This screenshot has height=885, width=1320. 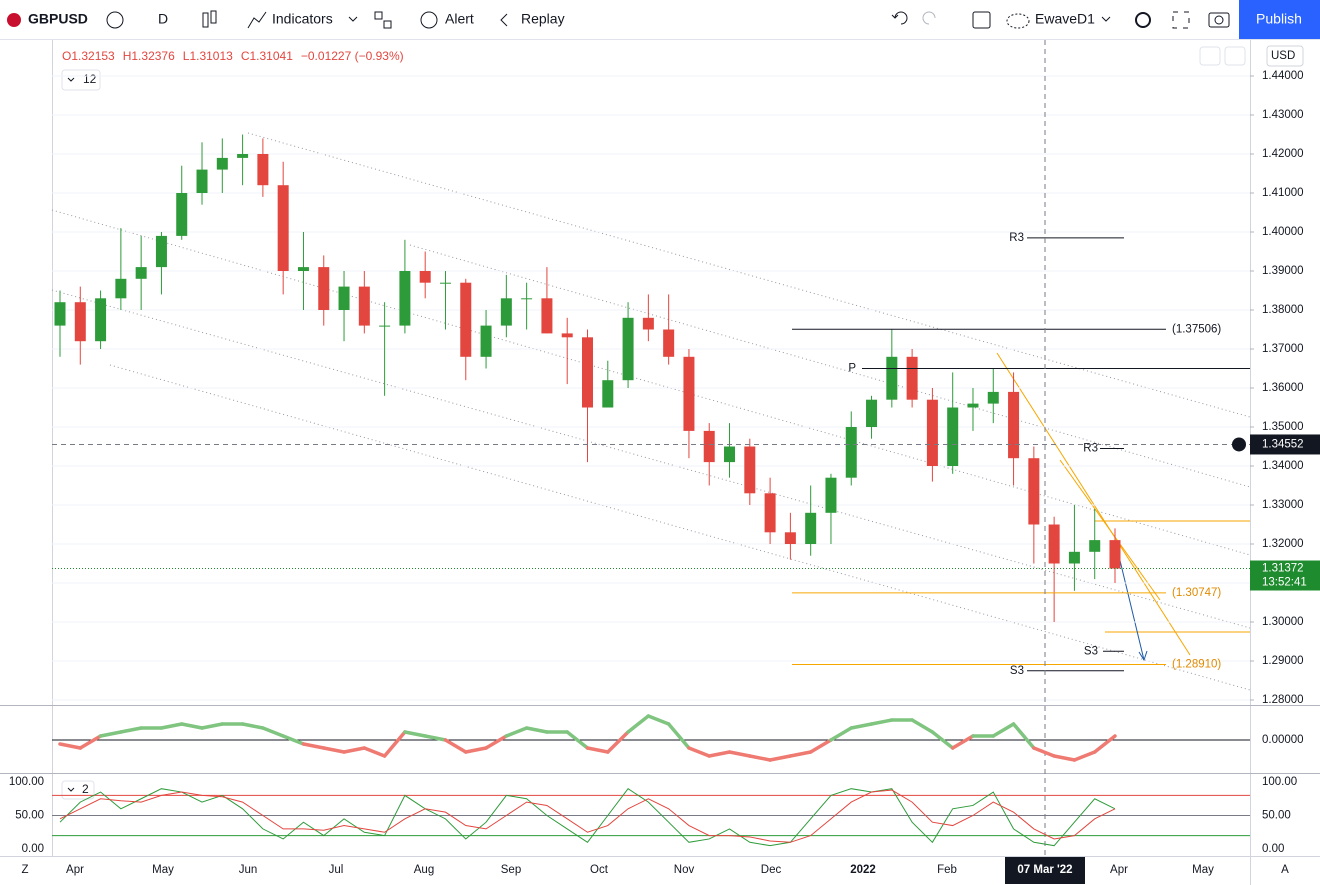 What do you see at coordinates (163, 19) in the screenshot?
I see `interval: D` at bounding box center [163, 19].